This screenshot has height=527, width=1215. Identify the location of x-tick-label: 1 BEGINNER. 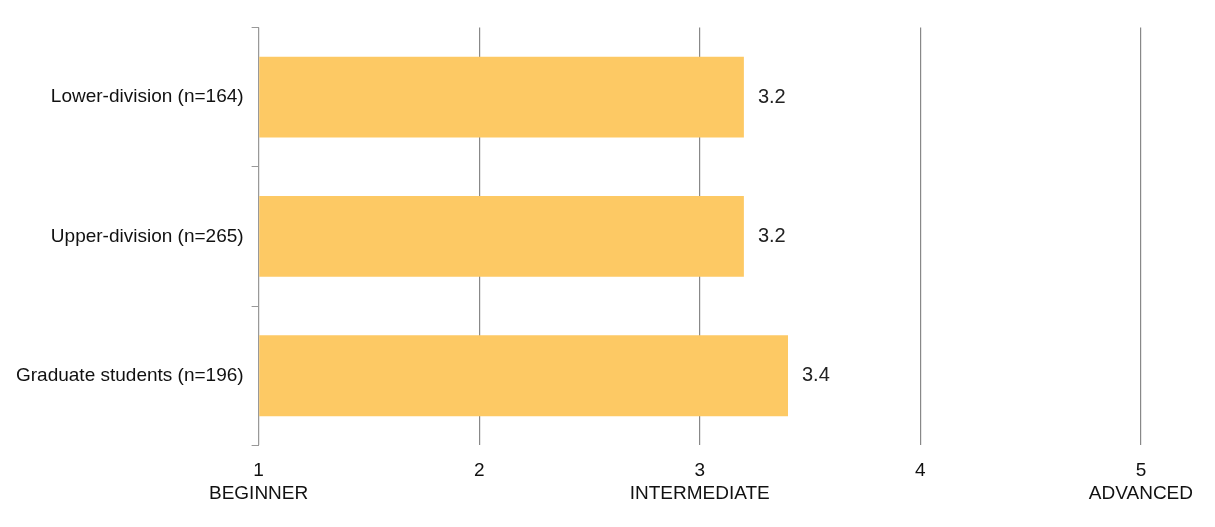
(258, 481).